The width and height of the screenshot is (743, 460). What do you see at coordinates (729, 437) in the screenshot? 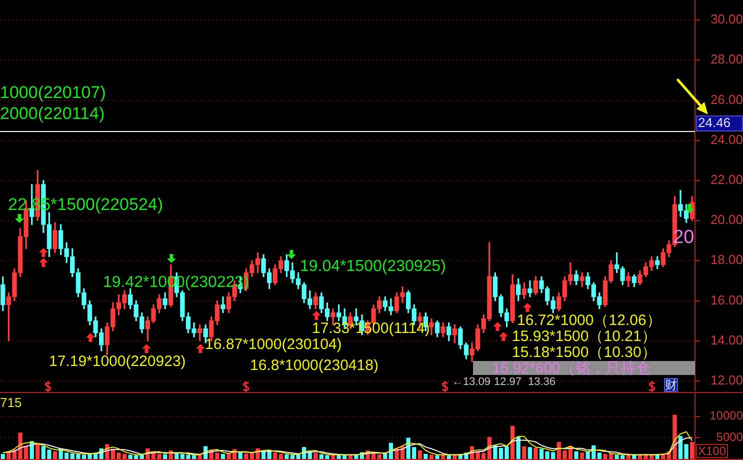
I see `y-tick-label: 5000` at bounding box center [729, 437].